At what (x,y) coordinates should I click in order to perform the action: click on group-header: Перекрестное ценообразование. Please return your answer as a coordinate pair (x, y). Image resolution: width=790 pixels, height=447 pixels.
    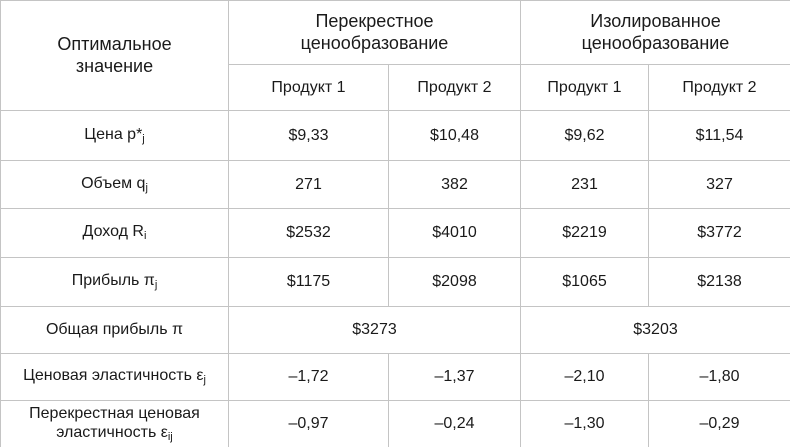
    Looking at the image, I should click on (374, 32).